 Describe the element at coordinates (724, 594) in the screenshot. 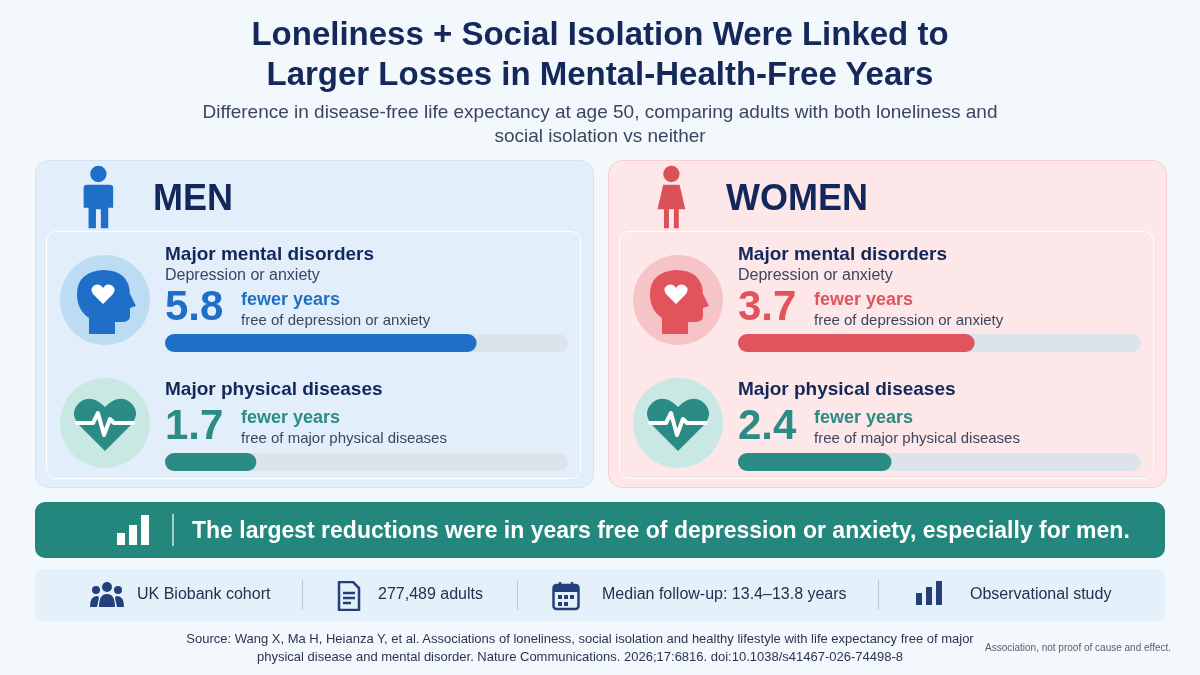

I see `text: Median follow-up: 13.4–13.8 years` at that location.